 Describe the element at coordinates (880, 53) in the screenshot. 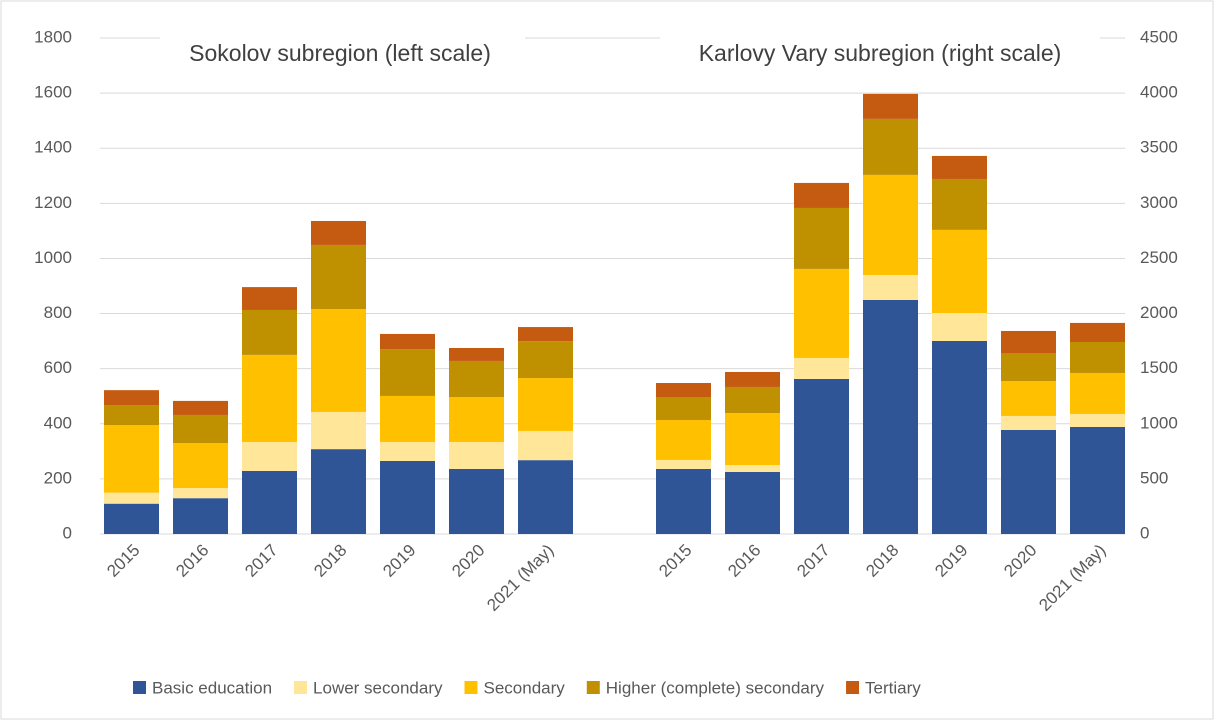

I see `panel-title: Karlovy Vary subregion (right scale)` at that location.